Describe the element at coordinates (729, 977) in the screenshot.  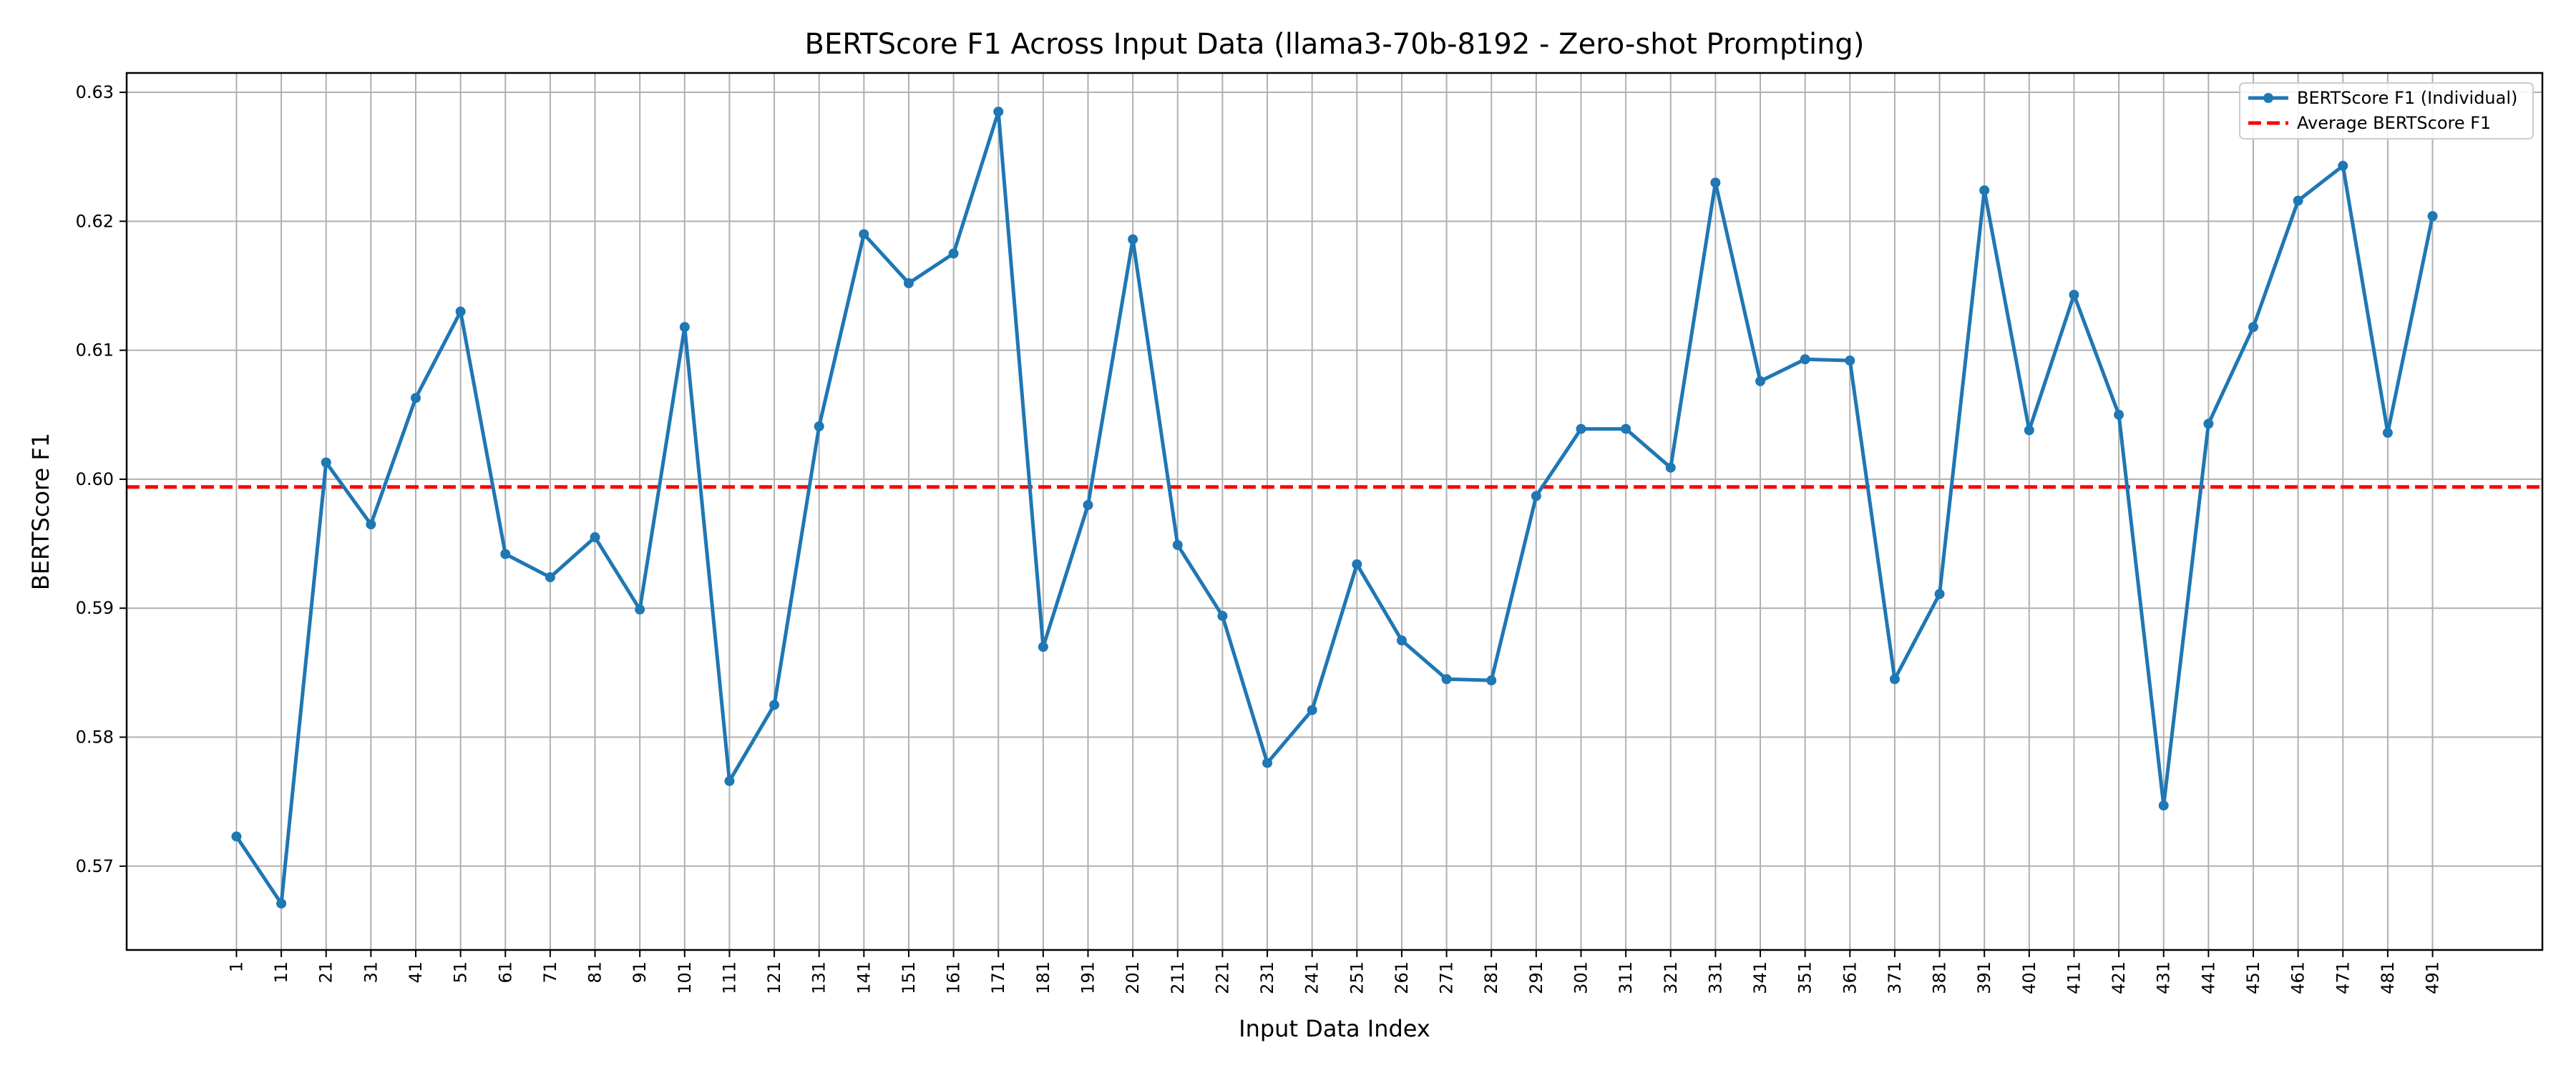
I see `x-tick-label: 111` at that location.